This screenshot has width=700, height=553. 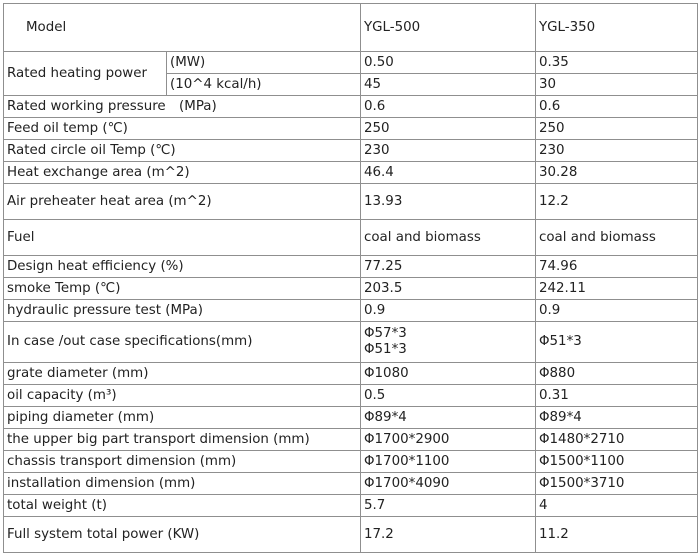 I want to click on cell-value: Φ51*3, so click(x=616, y=342).